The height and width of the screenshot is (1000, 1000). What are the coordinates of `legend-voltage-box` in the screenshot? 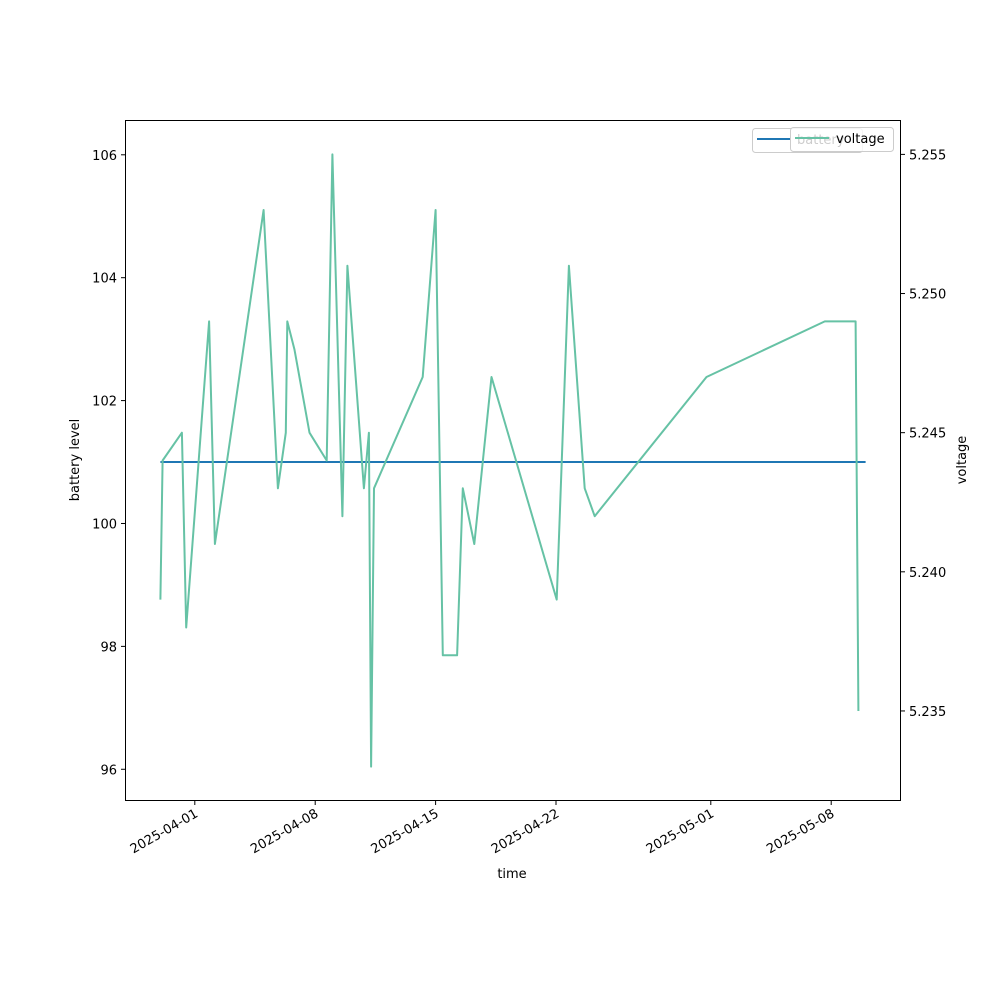 It's located at (842, 139).